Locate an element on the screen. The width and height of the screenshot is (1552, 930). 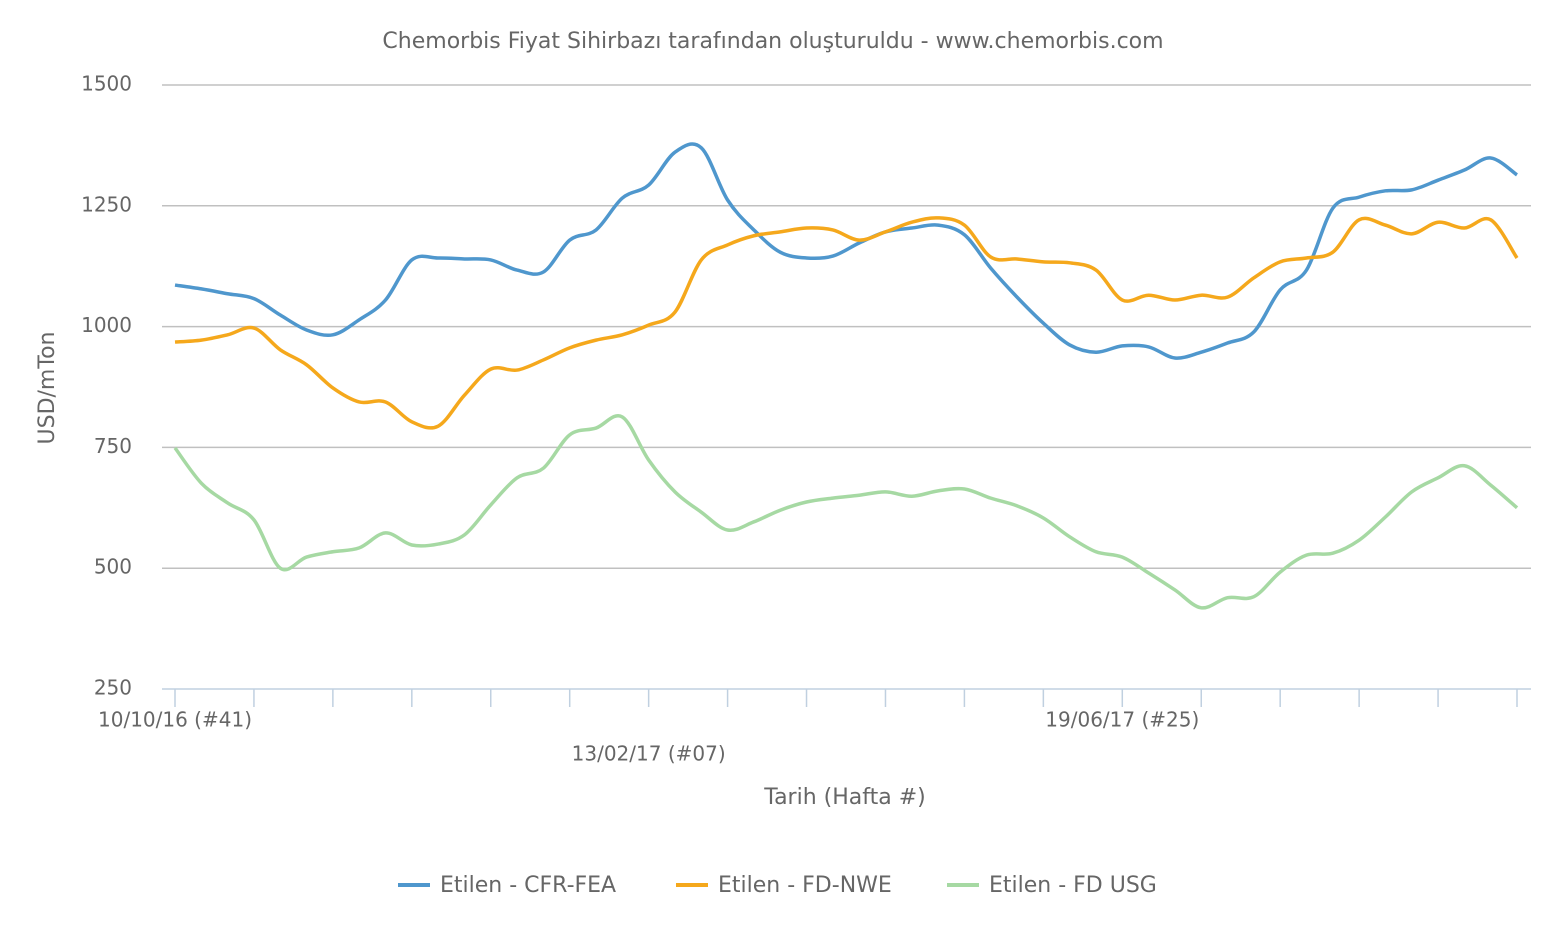
legend-label: Etilen - FD-NWE is located at coordinates (805, 885).